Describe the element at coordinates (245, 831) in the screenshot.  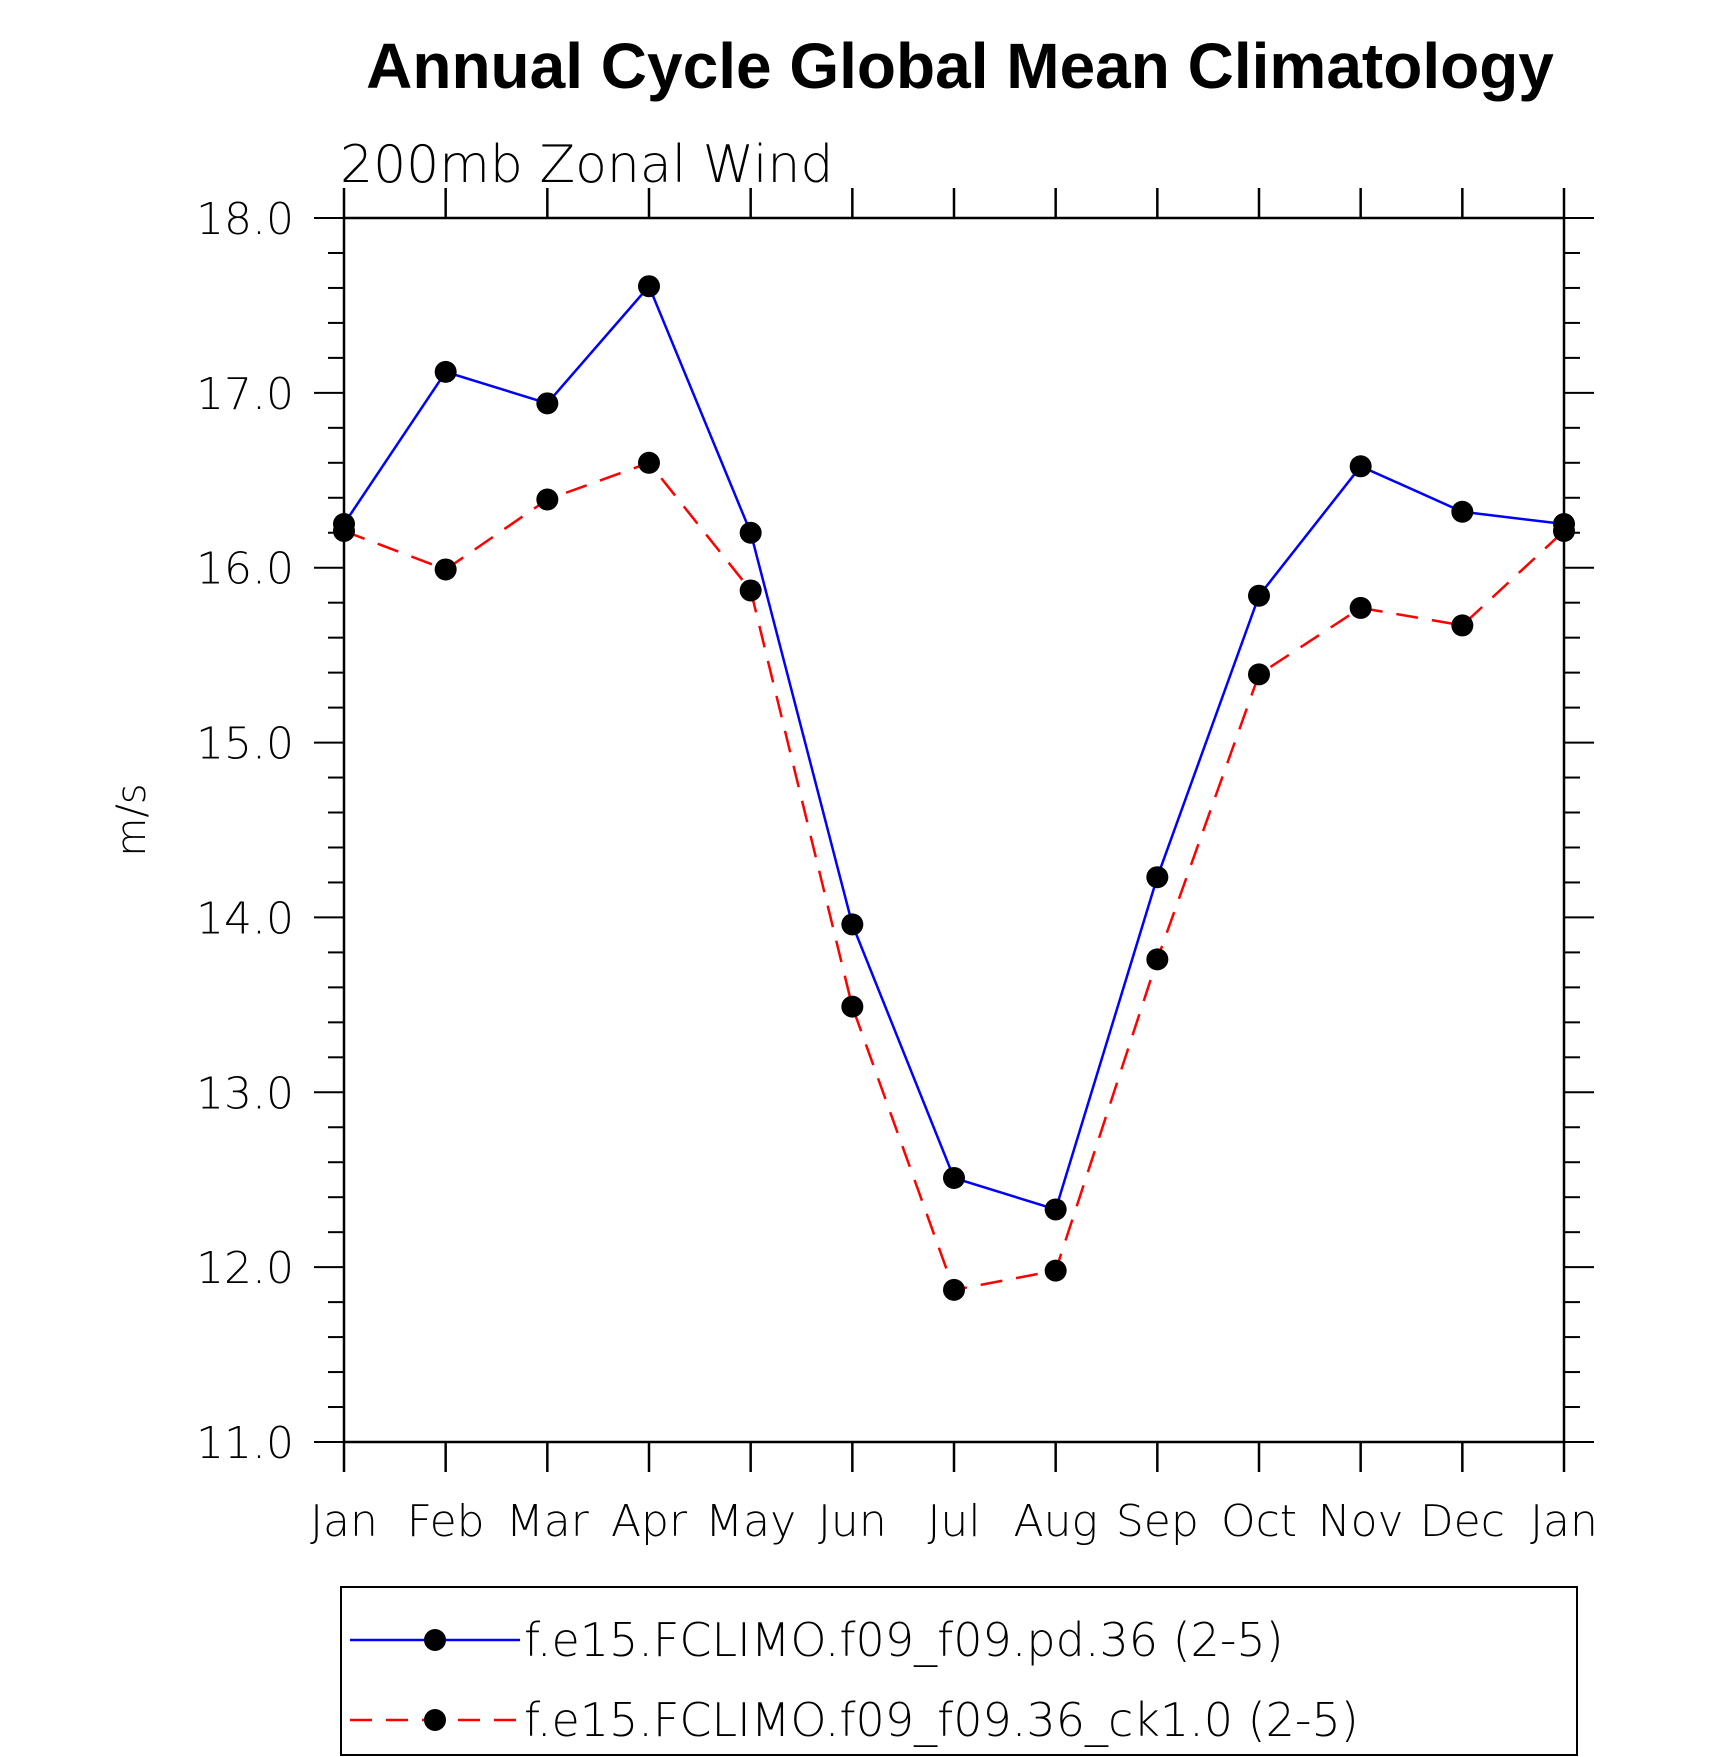
I see `y-tick-labels: 11.0 12.0 13.0 14.0 15.0 16.0 17.0 18.0` at that location.